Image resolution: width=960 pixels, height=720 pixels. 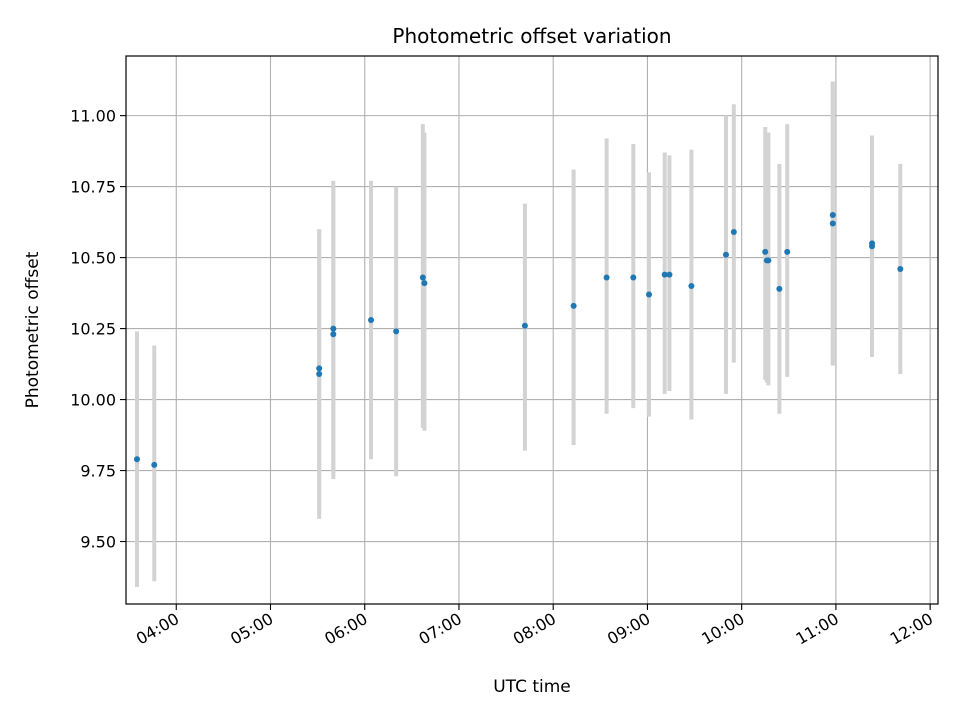 What do you see at coordinates (531, 36) in the screenshot?
I see `chart-title: Photometric offset variation` at bounding box center [531, 36].